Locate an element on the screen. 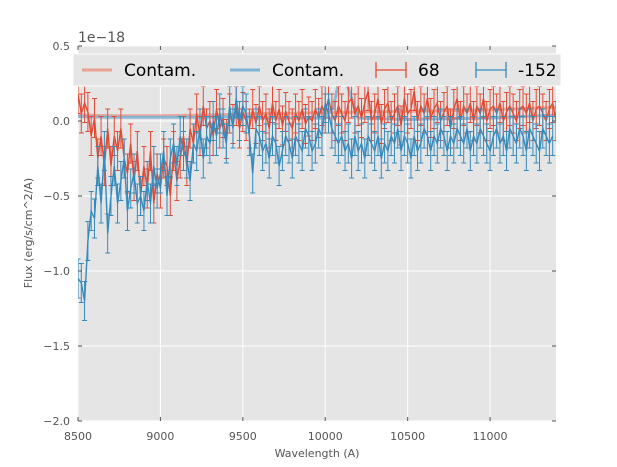 The height and width of the screenshot is (467, 617). x-tick-label: 11000 is located at coordinates (490, 436).